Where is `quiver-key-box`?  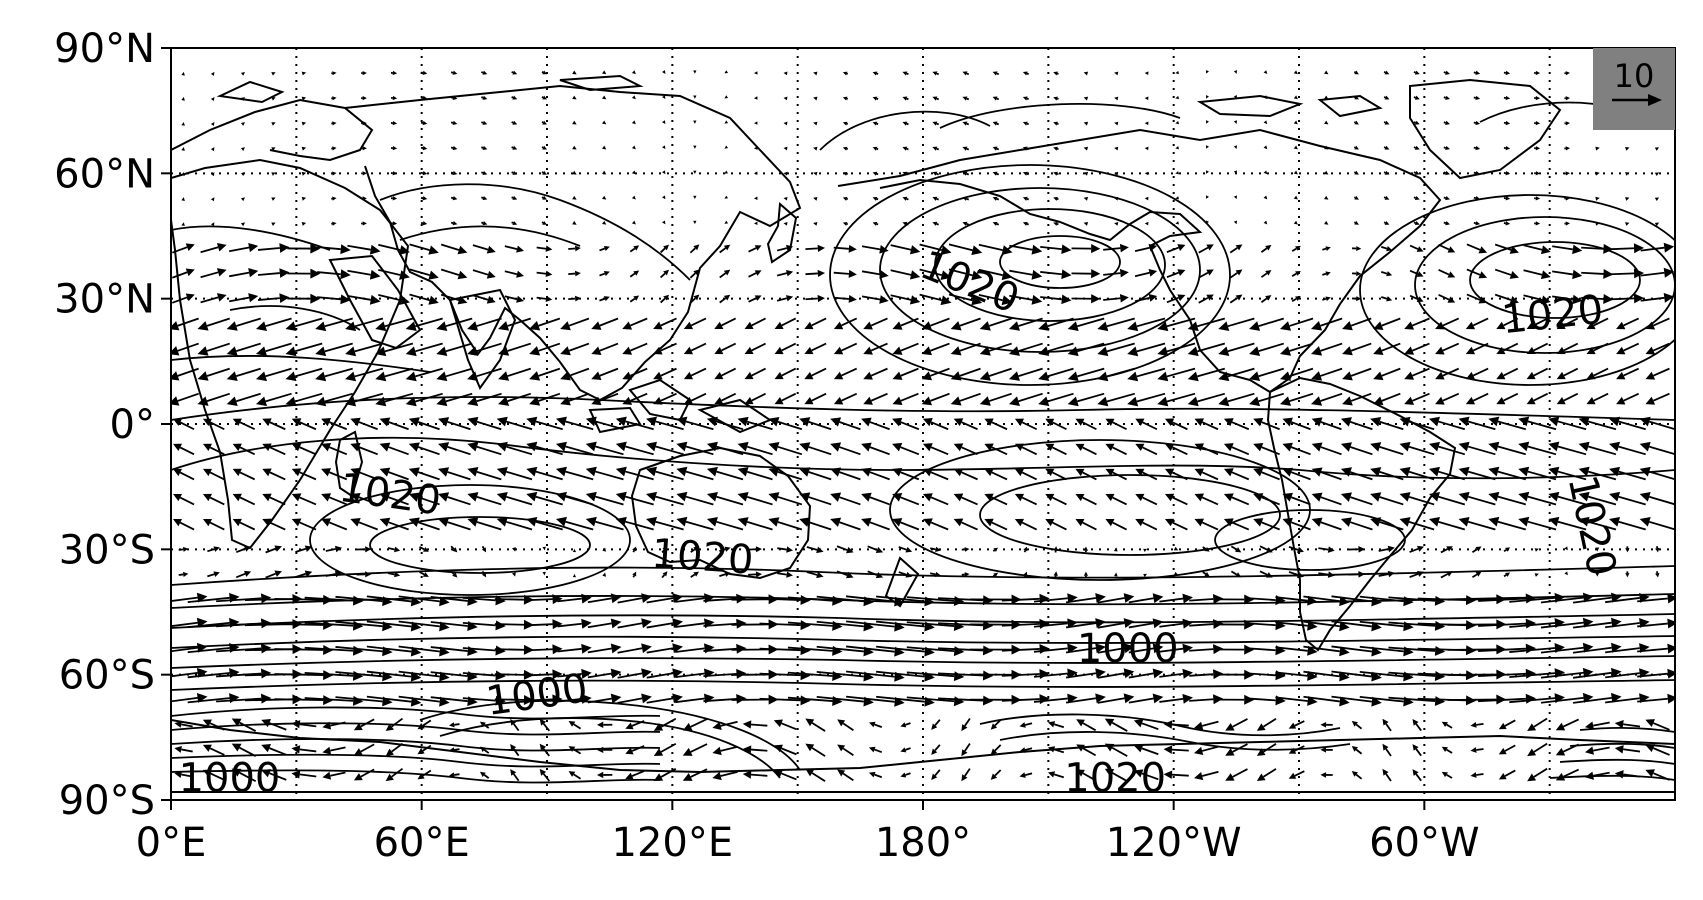
quiver-key-box is located at coordinates (1634, 89).